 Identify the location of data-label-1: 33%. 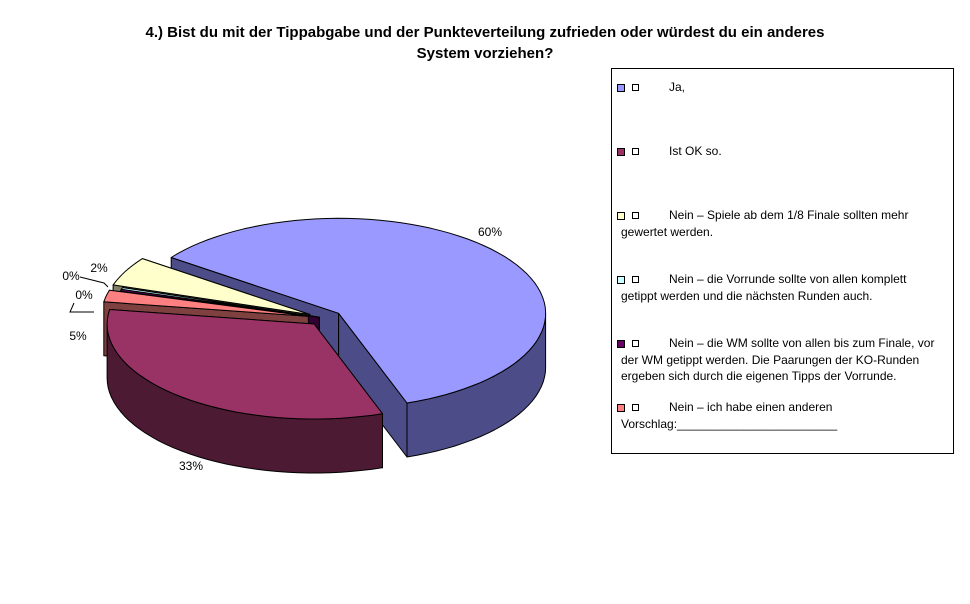
(191, 466).